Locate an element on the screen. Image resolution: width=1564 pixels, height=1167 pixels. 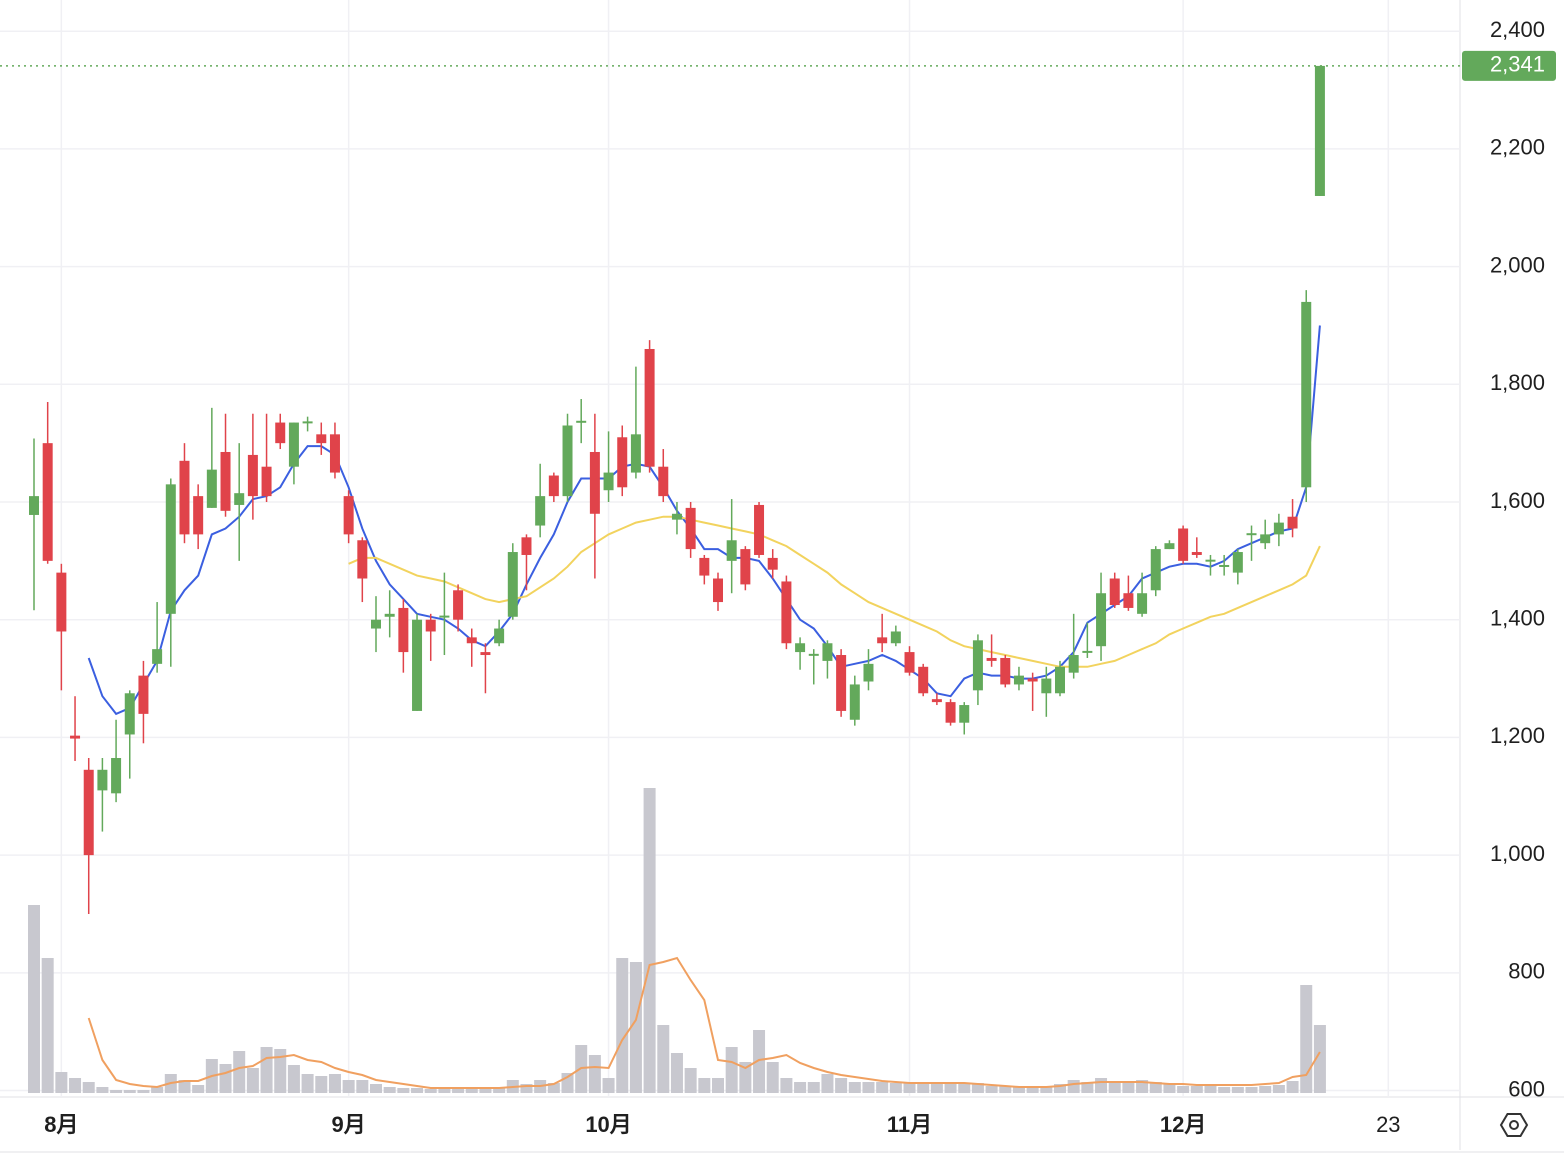
y-tick-label: 2,200 is located at coordinates (1517, 147).